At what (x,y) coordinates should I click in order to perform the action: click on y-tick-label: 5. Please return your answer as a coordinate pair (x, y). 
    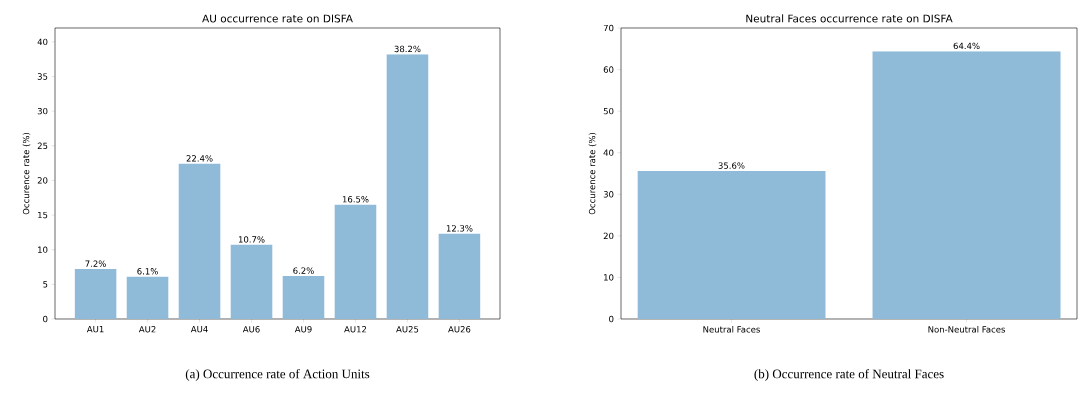
    Looking at the image, I should click on (45, 284).